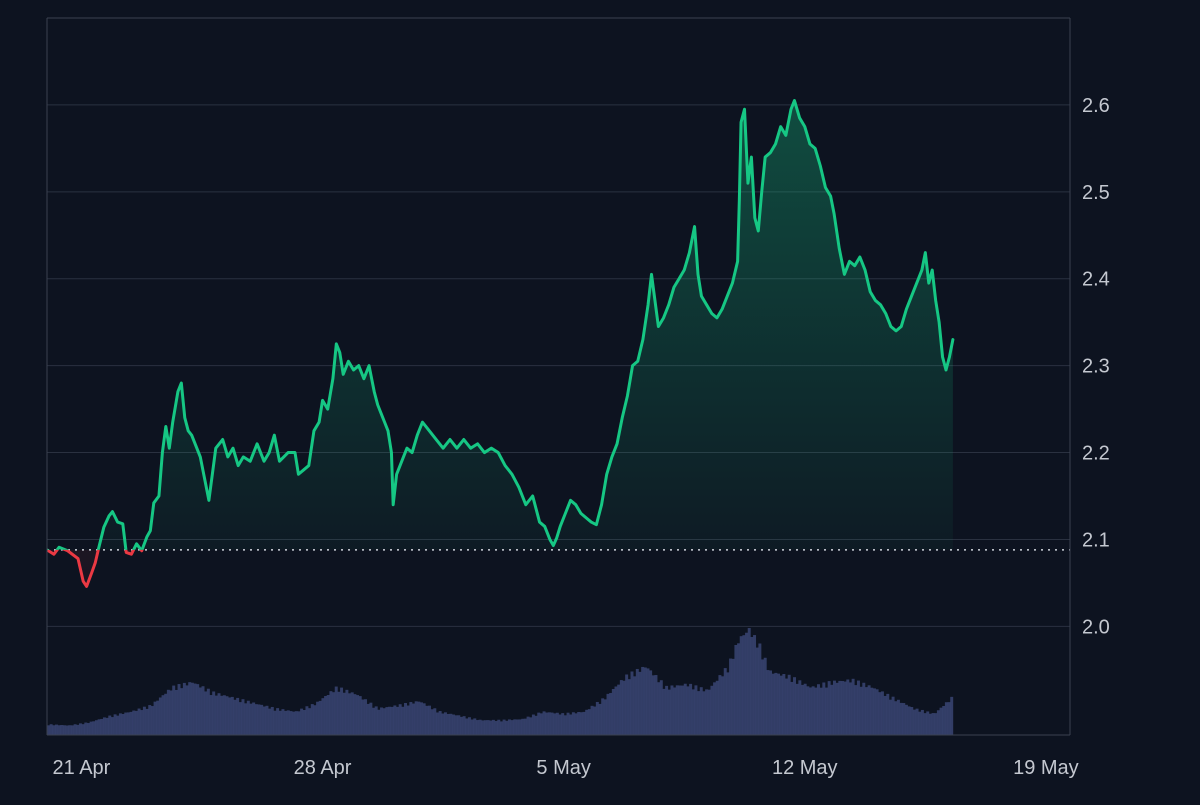 The image size is (1200, 805). Describe the element at coordinates (563, 768) in the screenshot. I see `x-tick-label: 5 May` at that location.